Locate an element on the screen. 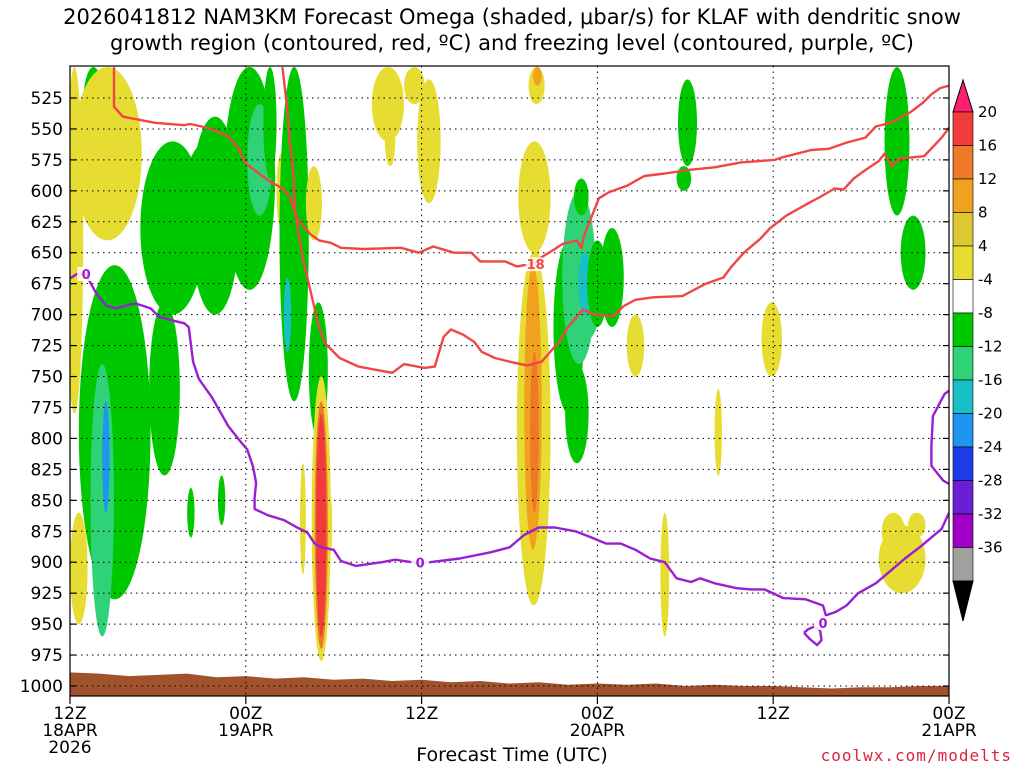 The height and width of the screenshot is (768, 1024). colorbar-label-4: 4 is located at coordinates (983, 246).